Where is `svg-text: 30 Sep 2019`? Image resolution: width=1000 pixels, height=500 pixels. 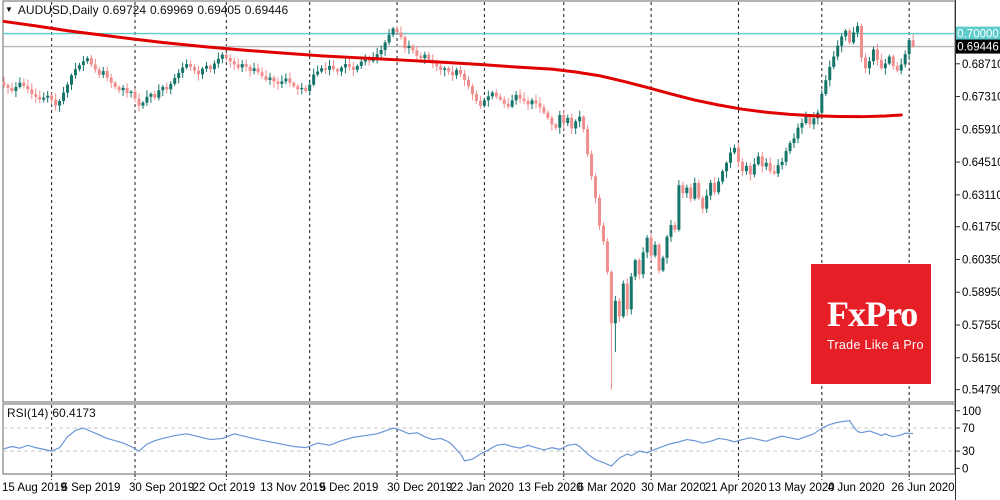 svg-text: 30 Sep 2019 is located at coordinates (161, 488).